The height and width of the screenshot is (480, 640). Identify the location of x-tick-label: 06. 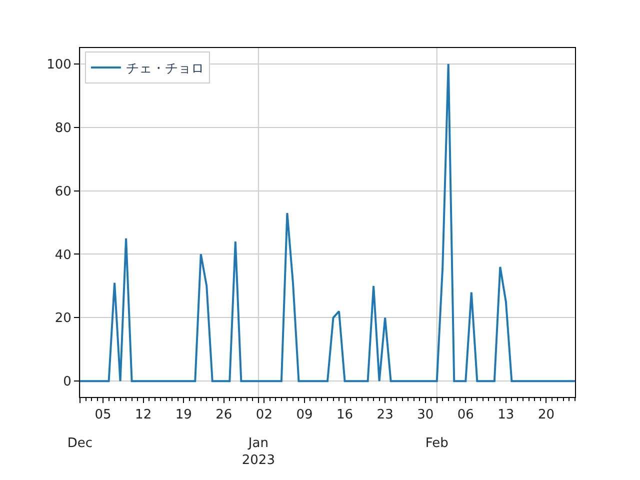
(465, 415).